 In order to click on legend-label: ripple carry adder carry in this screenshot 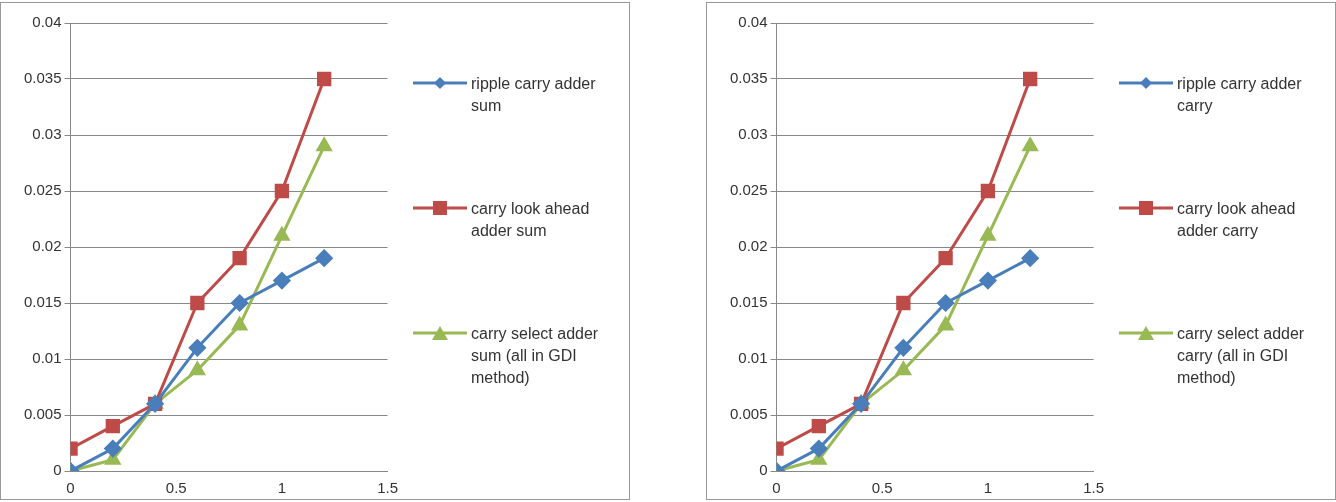, I will do `click(1240, 95)`.